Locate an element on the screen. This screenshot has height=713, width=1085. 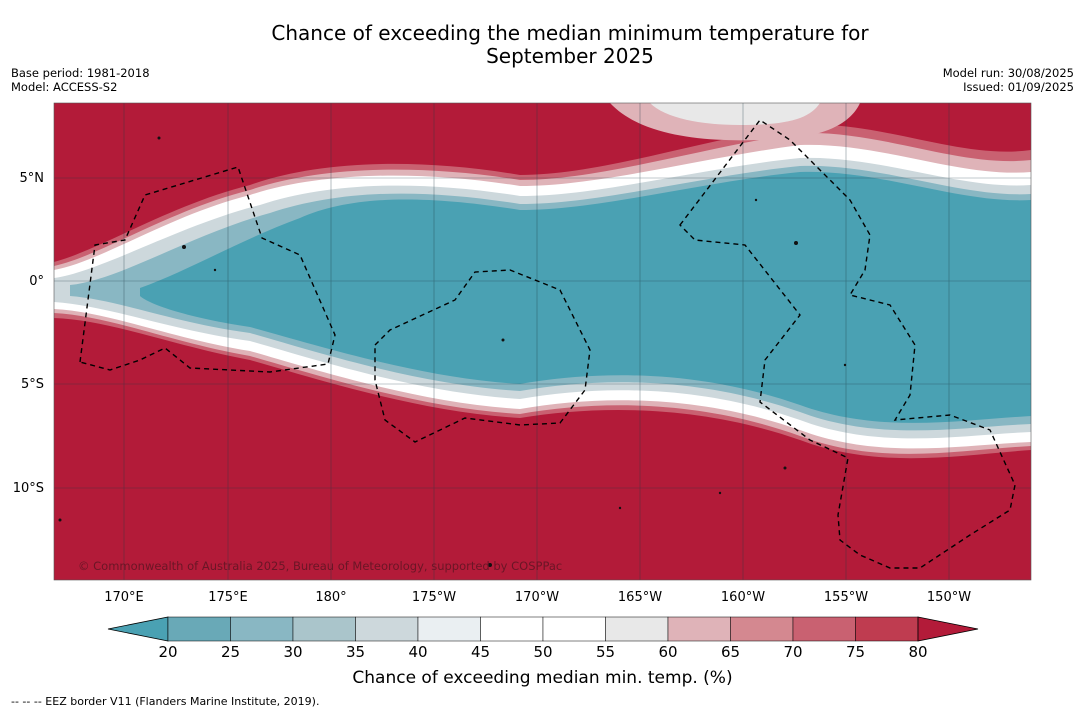
model-run: Model run: 30/08/2025 is located at coordinates (1008, 73).